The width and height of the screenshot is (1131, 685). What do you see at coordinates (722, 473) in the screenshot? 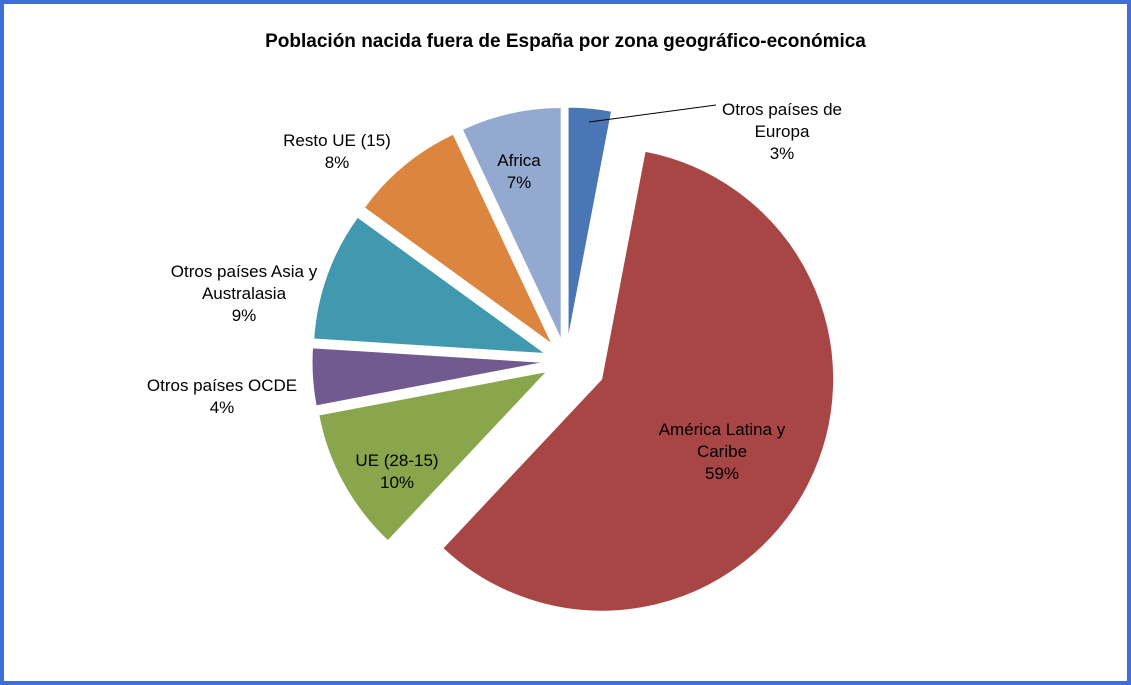
I see `slice-label-value: 59%` at bounding box center [722, 473].